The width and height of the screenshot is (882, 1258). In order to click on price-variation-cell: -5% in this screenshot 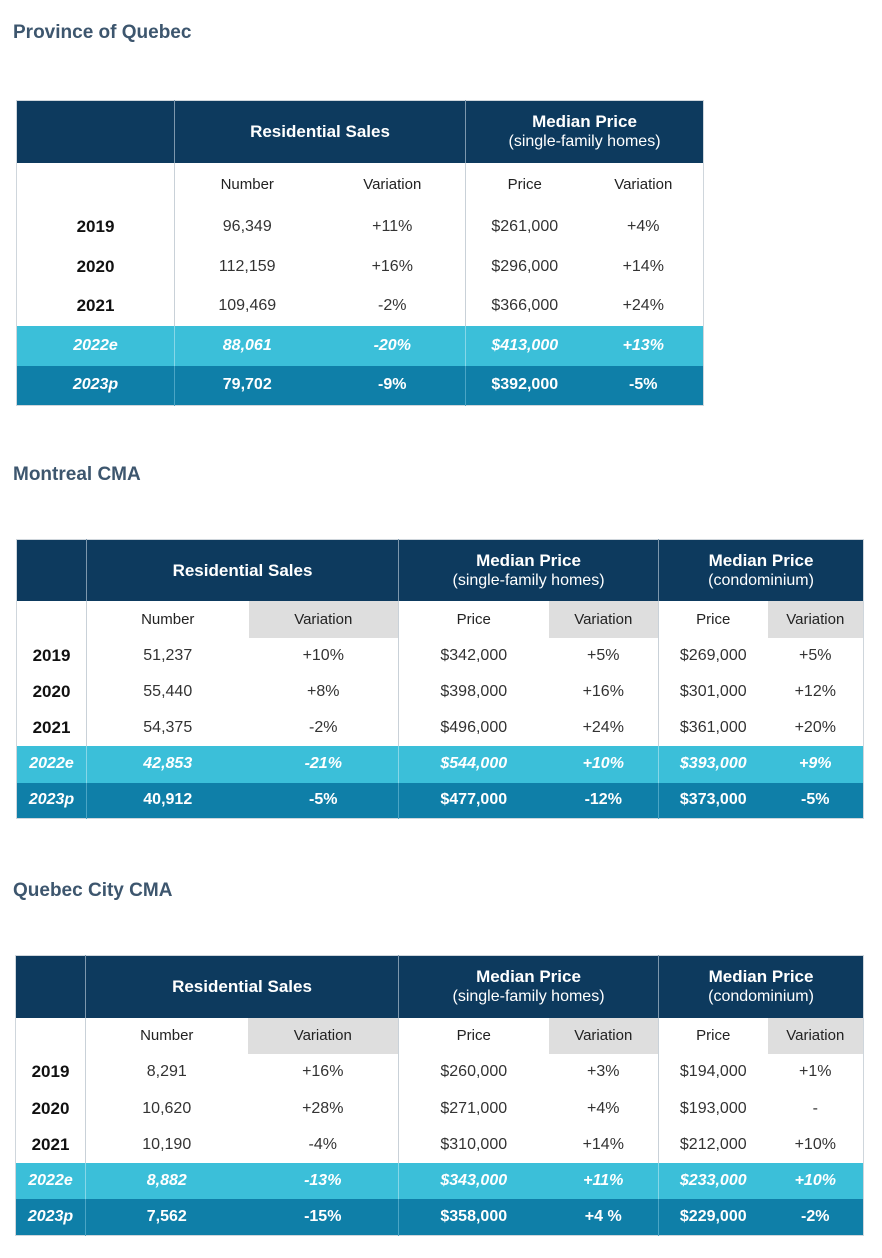, I will do `click(643, 385)`.